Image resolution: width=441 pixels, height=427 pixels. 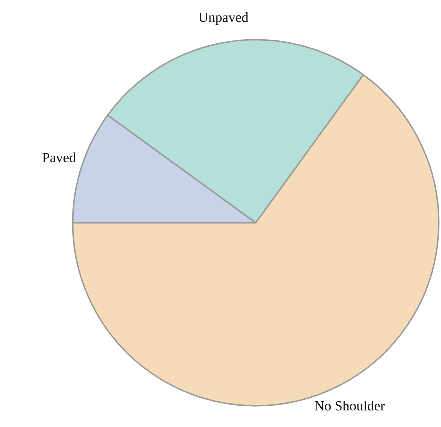 I want to click on slice-label: Unpaved, so click(x=223, y=19).